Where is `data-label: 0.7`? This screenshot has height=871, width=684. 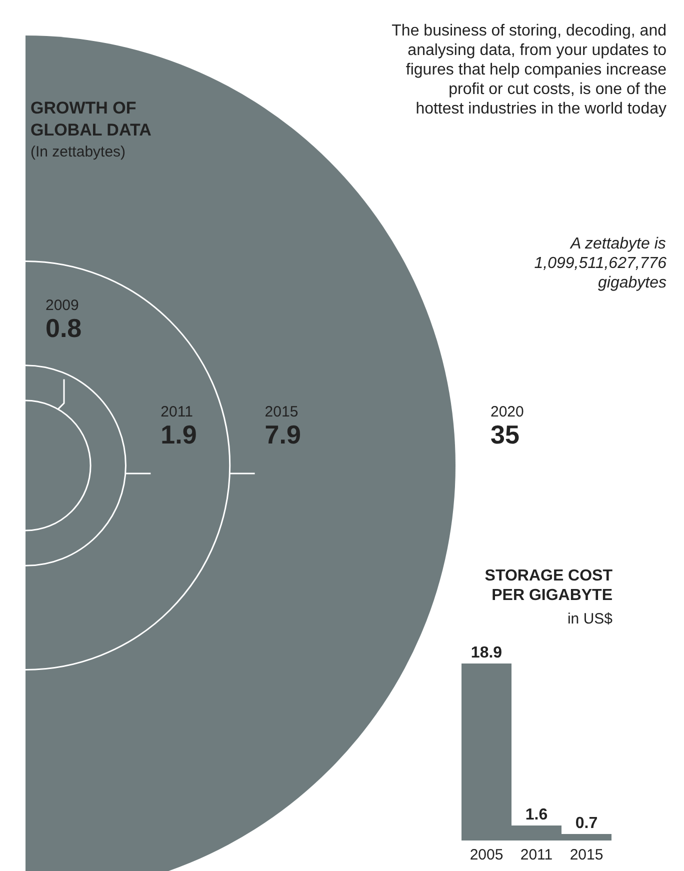 data-label: 0.7 is located at coordinates (586, 823).